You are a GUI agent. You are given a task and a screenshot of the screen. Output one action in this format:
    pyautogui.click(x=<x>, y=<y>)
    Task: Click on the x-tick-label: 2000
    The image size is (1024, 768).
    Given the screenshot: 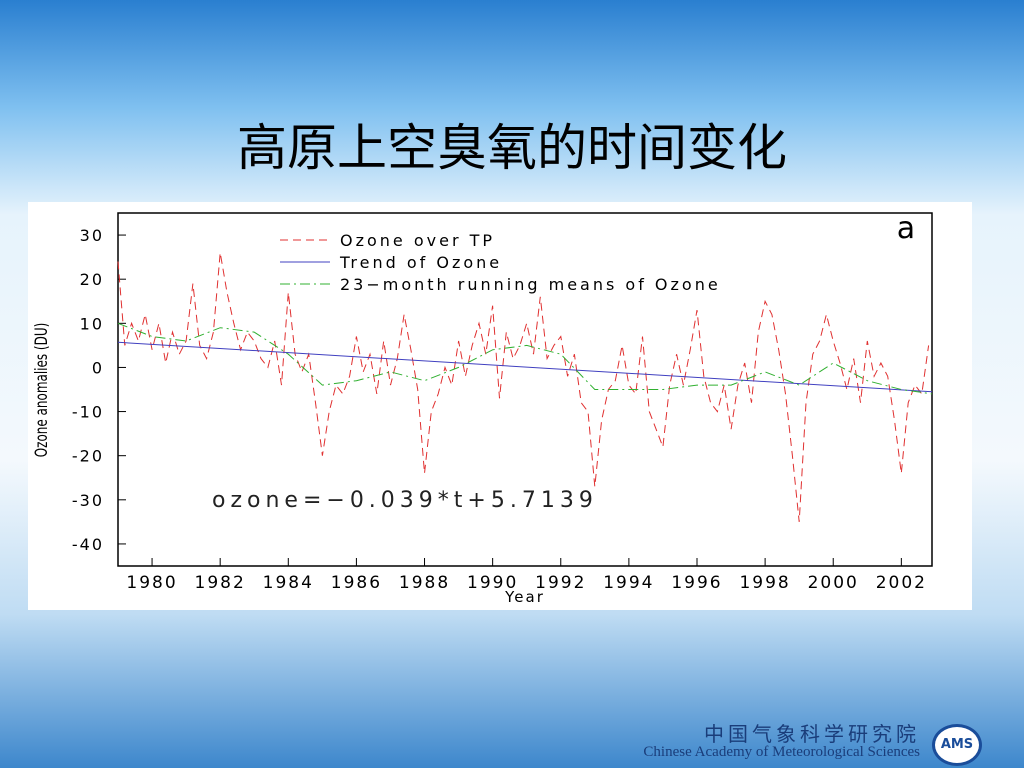 What is the action you would take?
    pyautogui.click(x=833, y=583)
    